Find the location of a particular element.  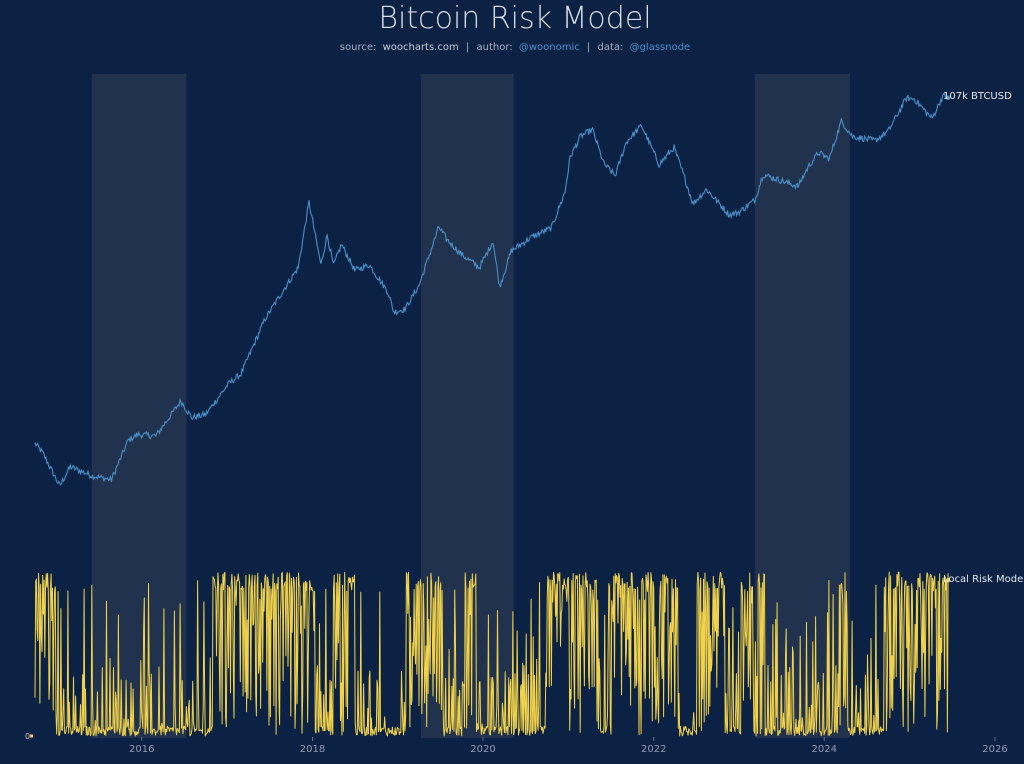

risk-zero-marker is located at coordinates (31, 736).